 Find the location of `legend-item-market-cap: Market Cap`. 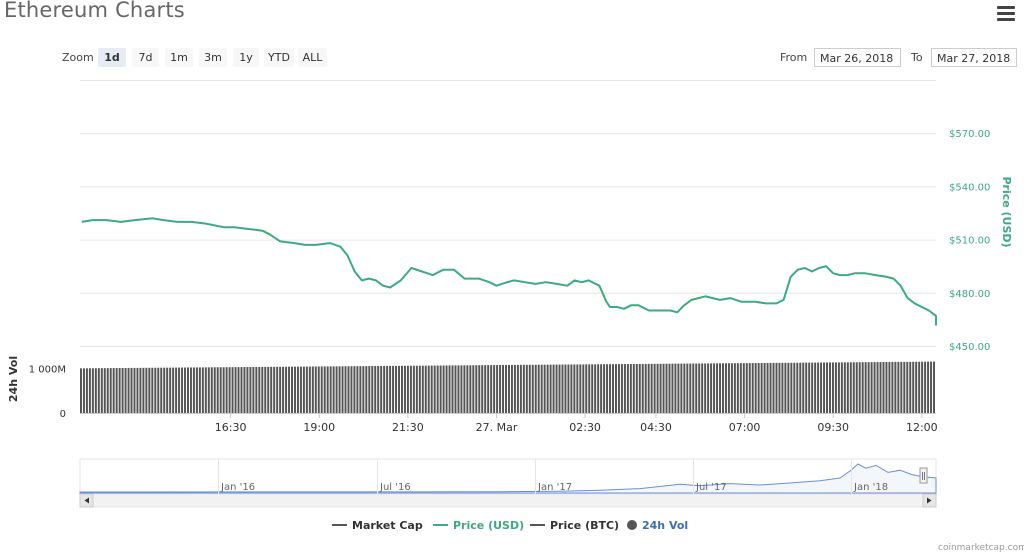

legend-item-market-cap: Market Cap is located at coordinates (377, 525).